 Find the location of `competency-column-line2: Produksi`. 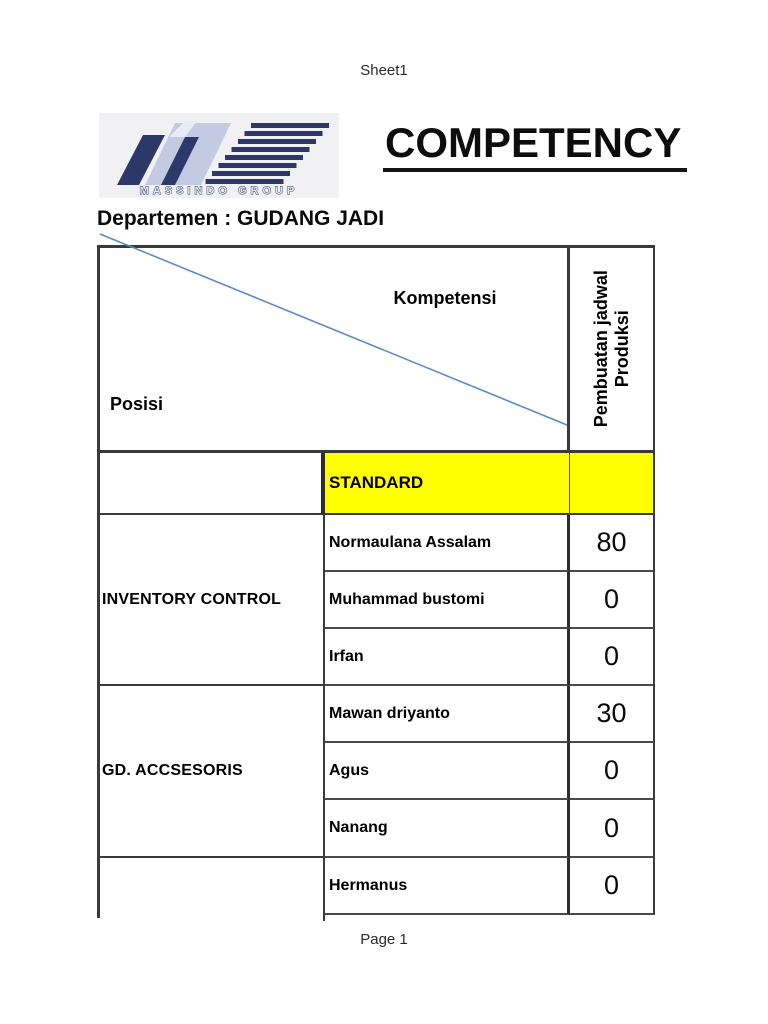

competency-column-line2: Produksi is located at coordinates (621, 349).